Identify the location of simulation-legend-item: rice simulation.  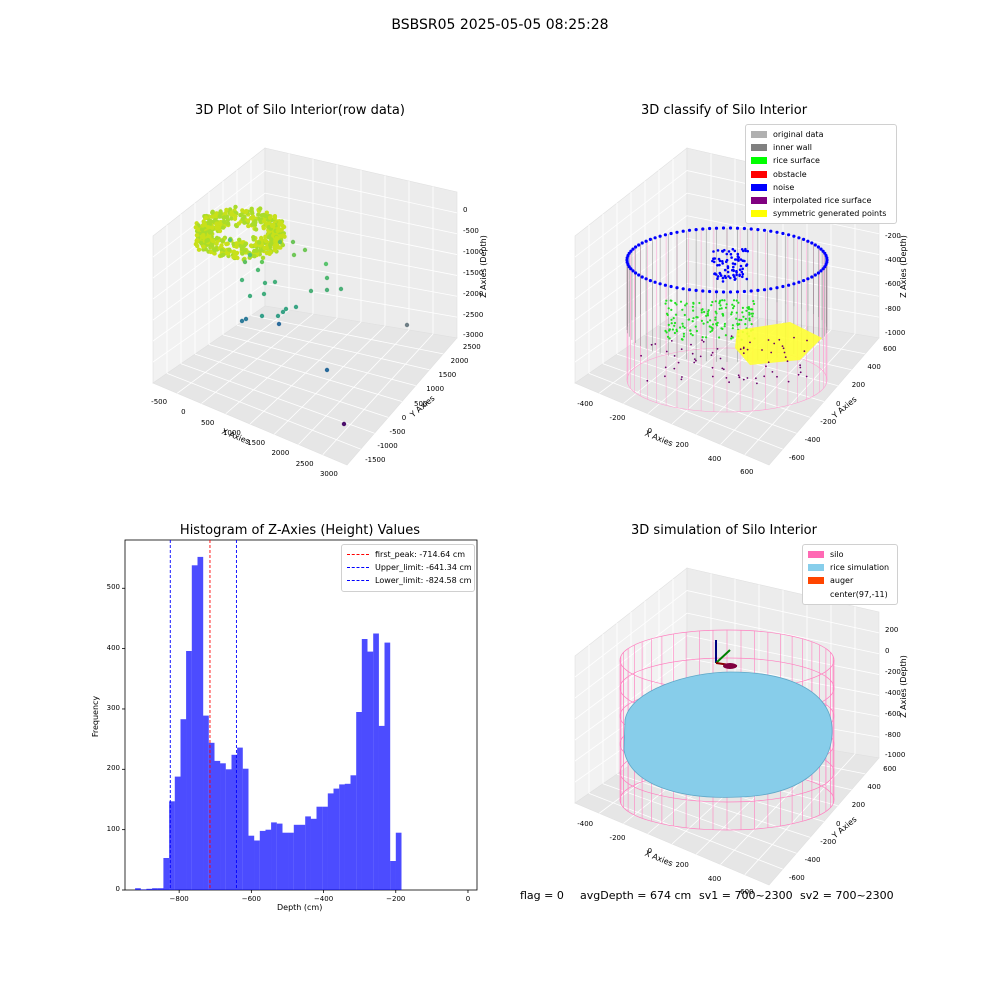
(850, 567).